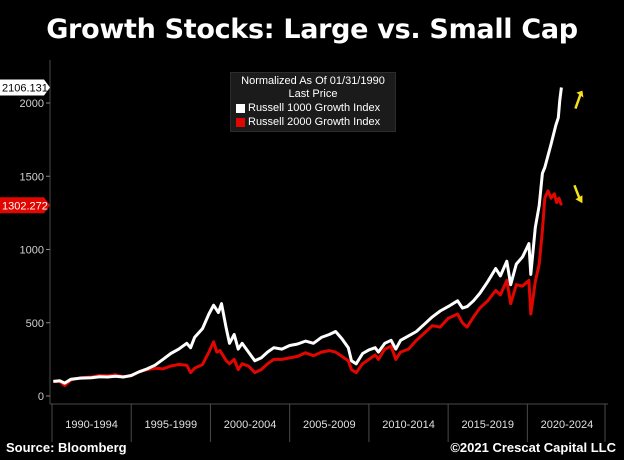 The width and height of the screenshot is (624, 460). I want to click on x-tick-label: 2000-2004, so click(250, 425).